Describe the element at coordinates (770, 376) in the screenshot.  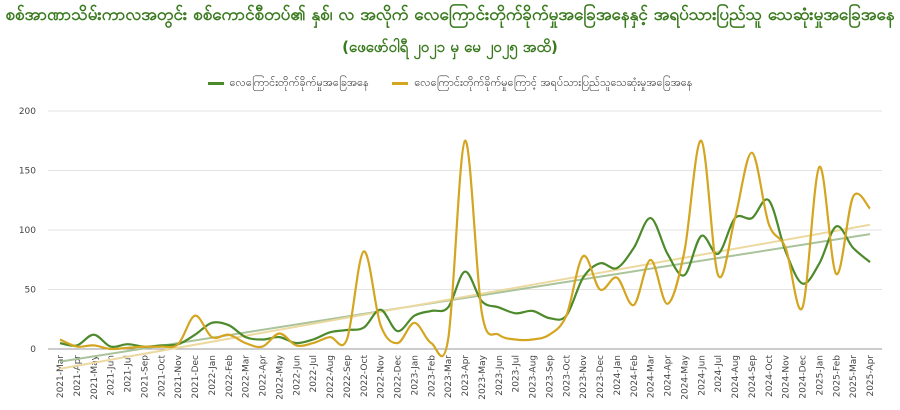
I see `x-tick-label: 2024-Oct` at that location.